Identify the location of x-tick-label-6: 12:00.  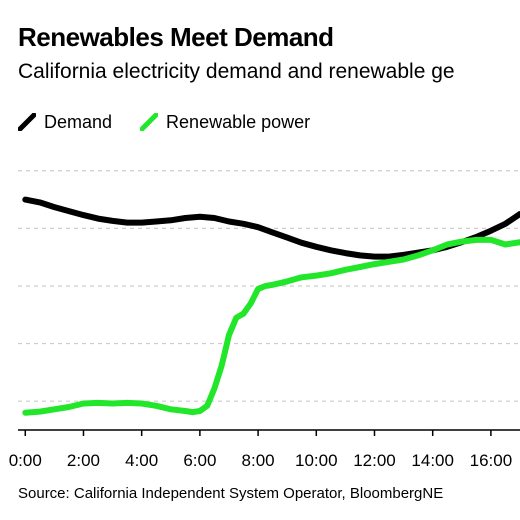
(374, 460).